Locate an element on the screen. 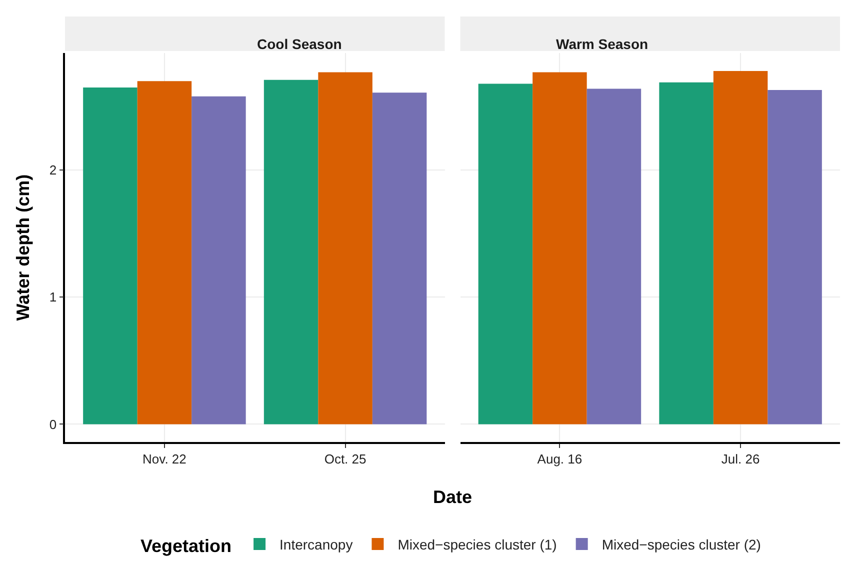 Image resolution: width=850 pixels, height=573 pixels. y-tick-label: 0 is located at coordinates (53, 424).